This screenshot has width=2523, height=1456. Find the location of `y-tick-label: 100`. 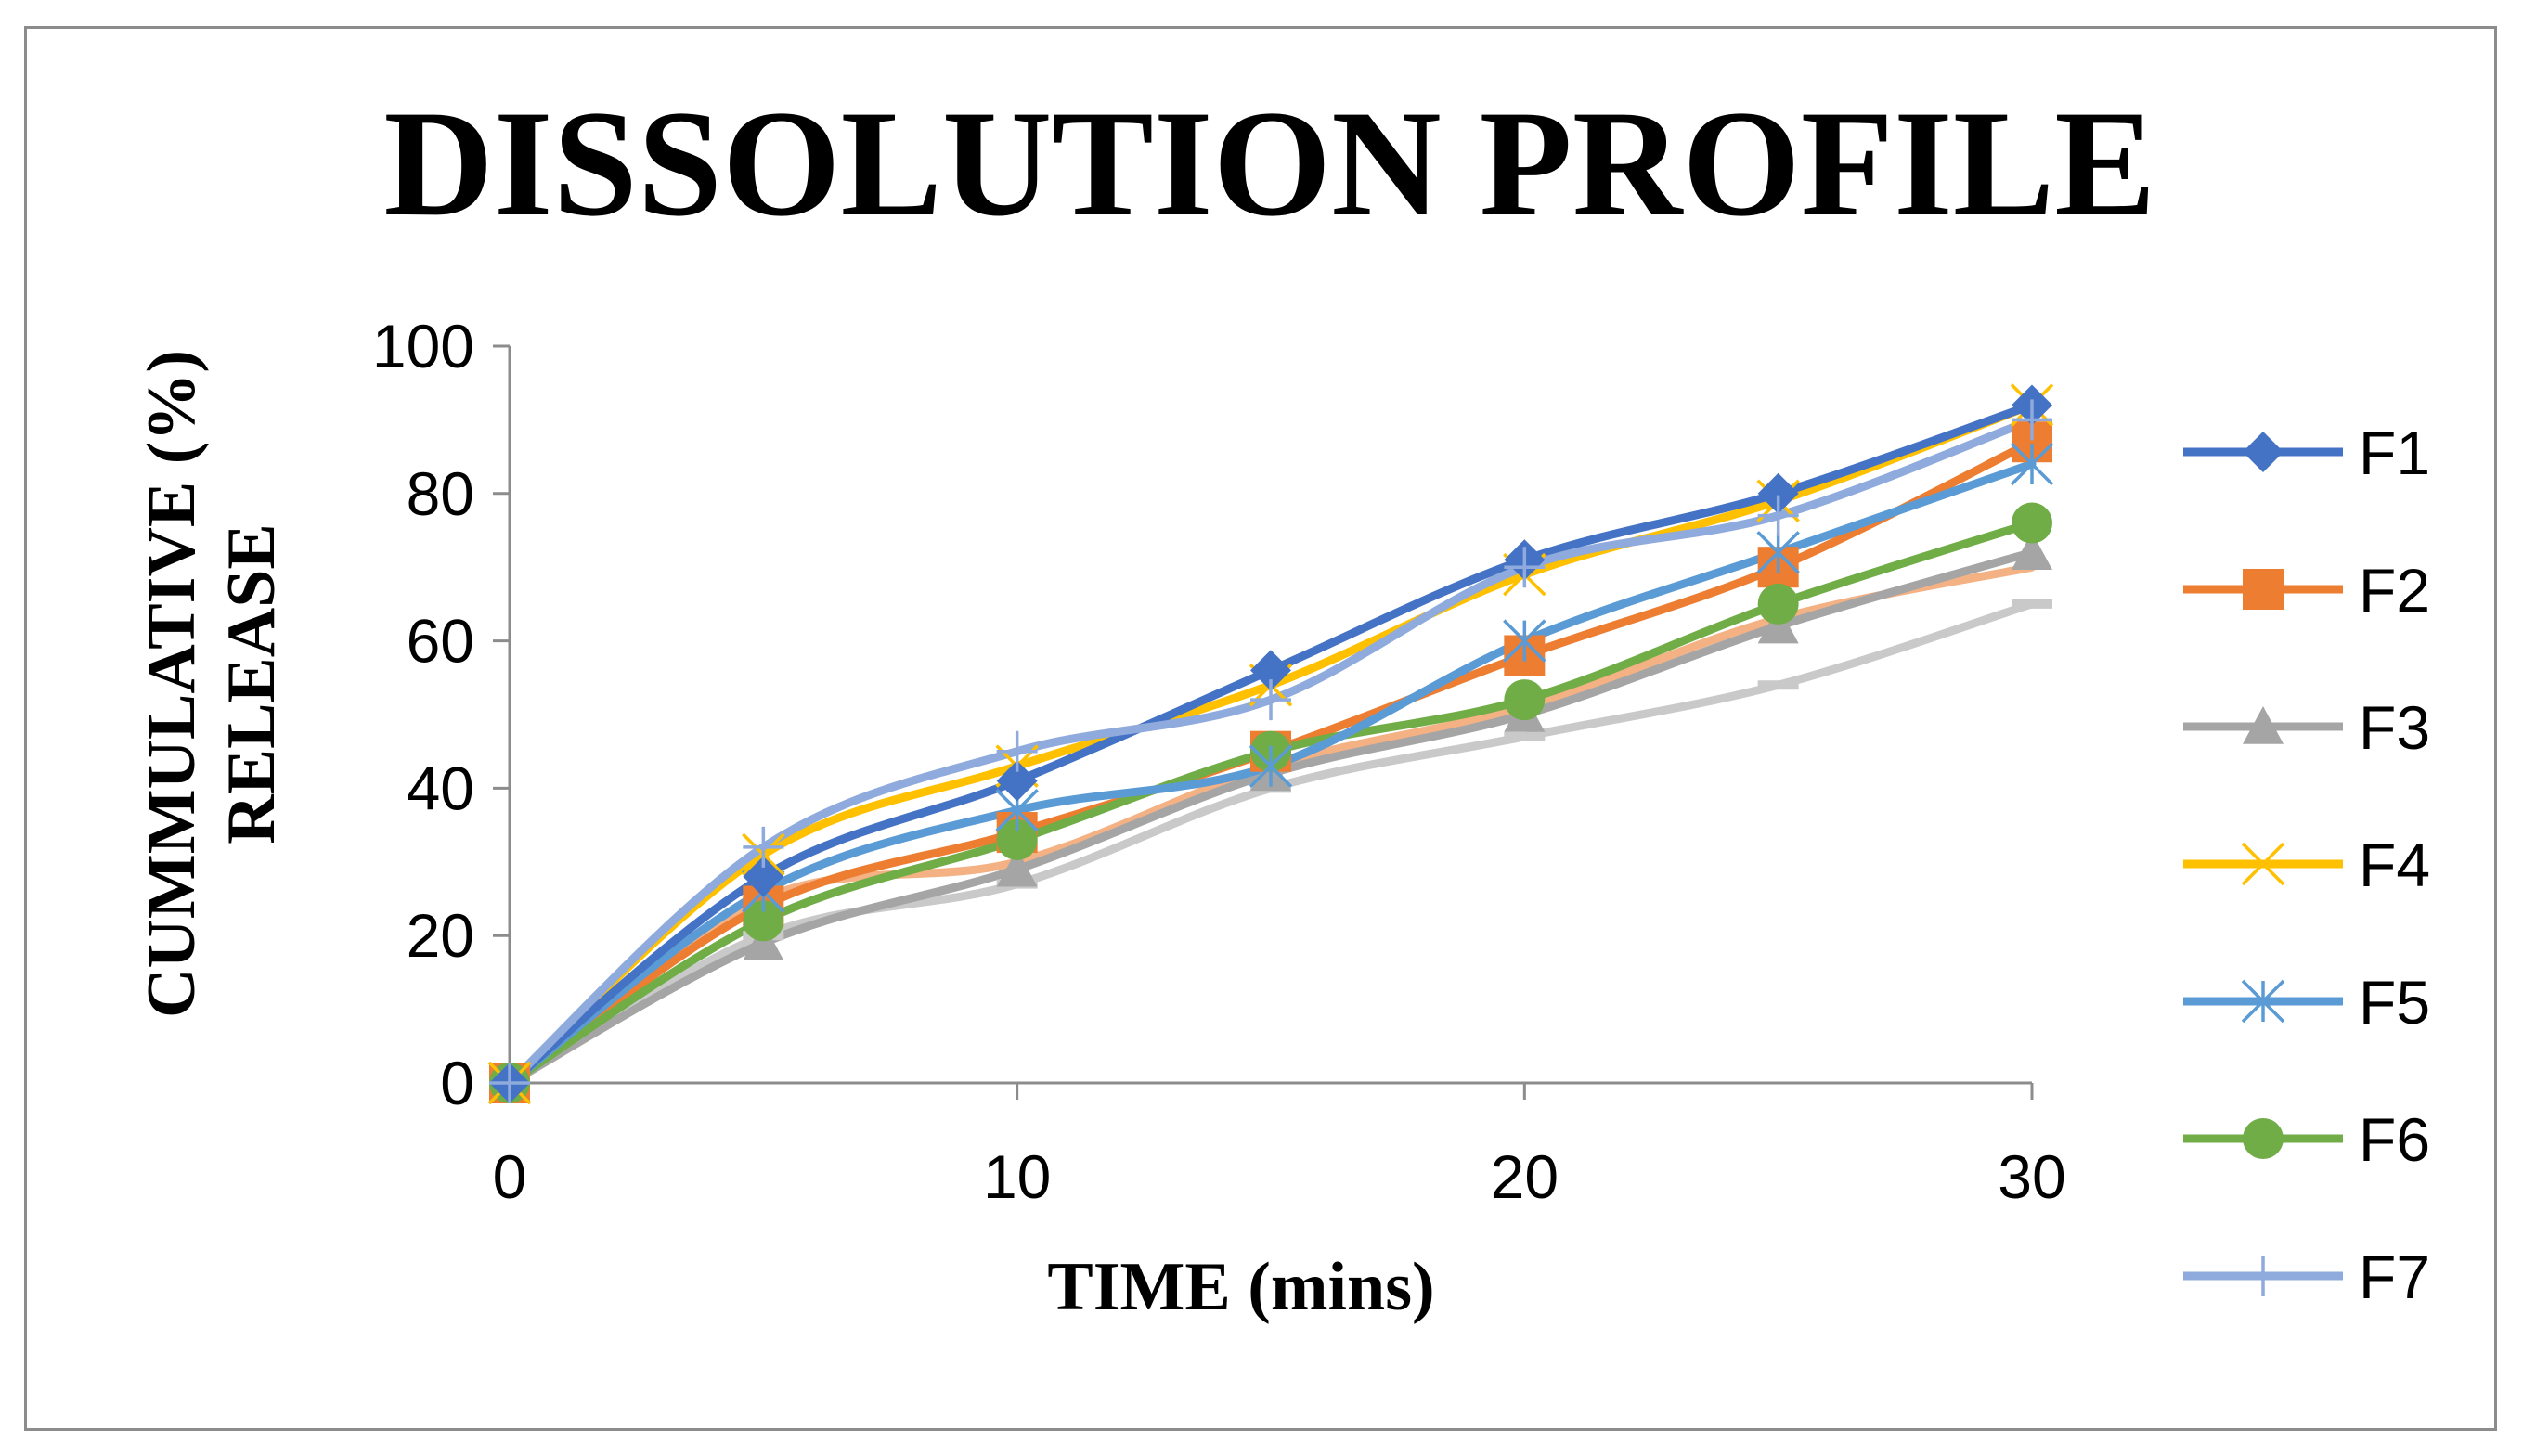

y-tick-label: 100 is located at coordinates (423, 346).